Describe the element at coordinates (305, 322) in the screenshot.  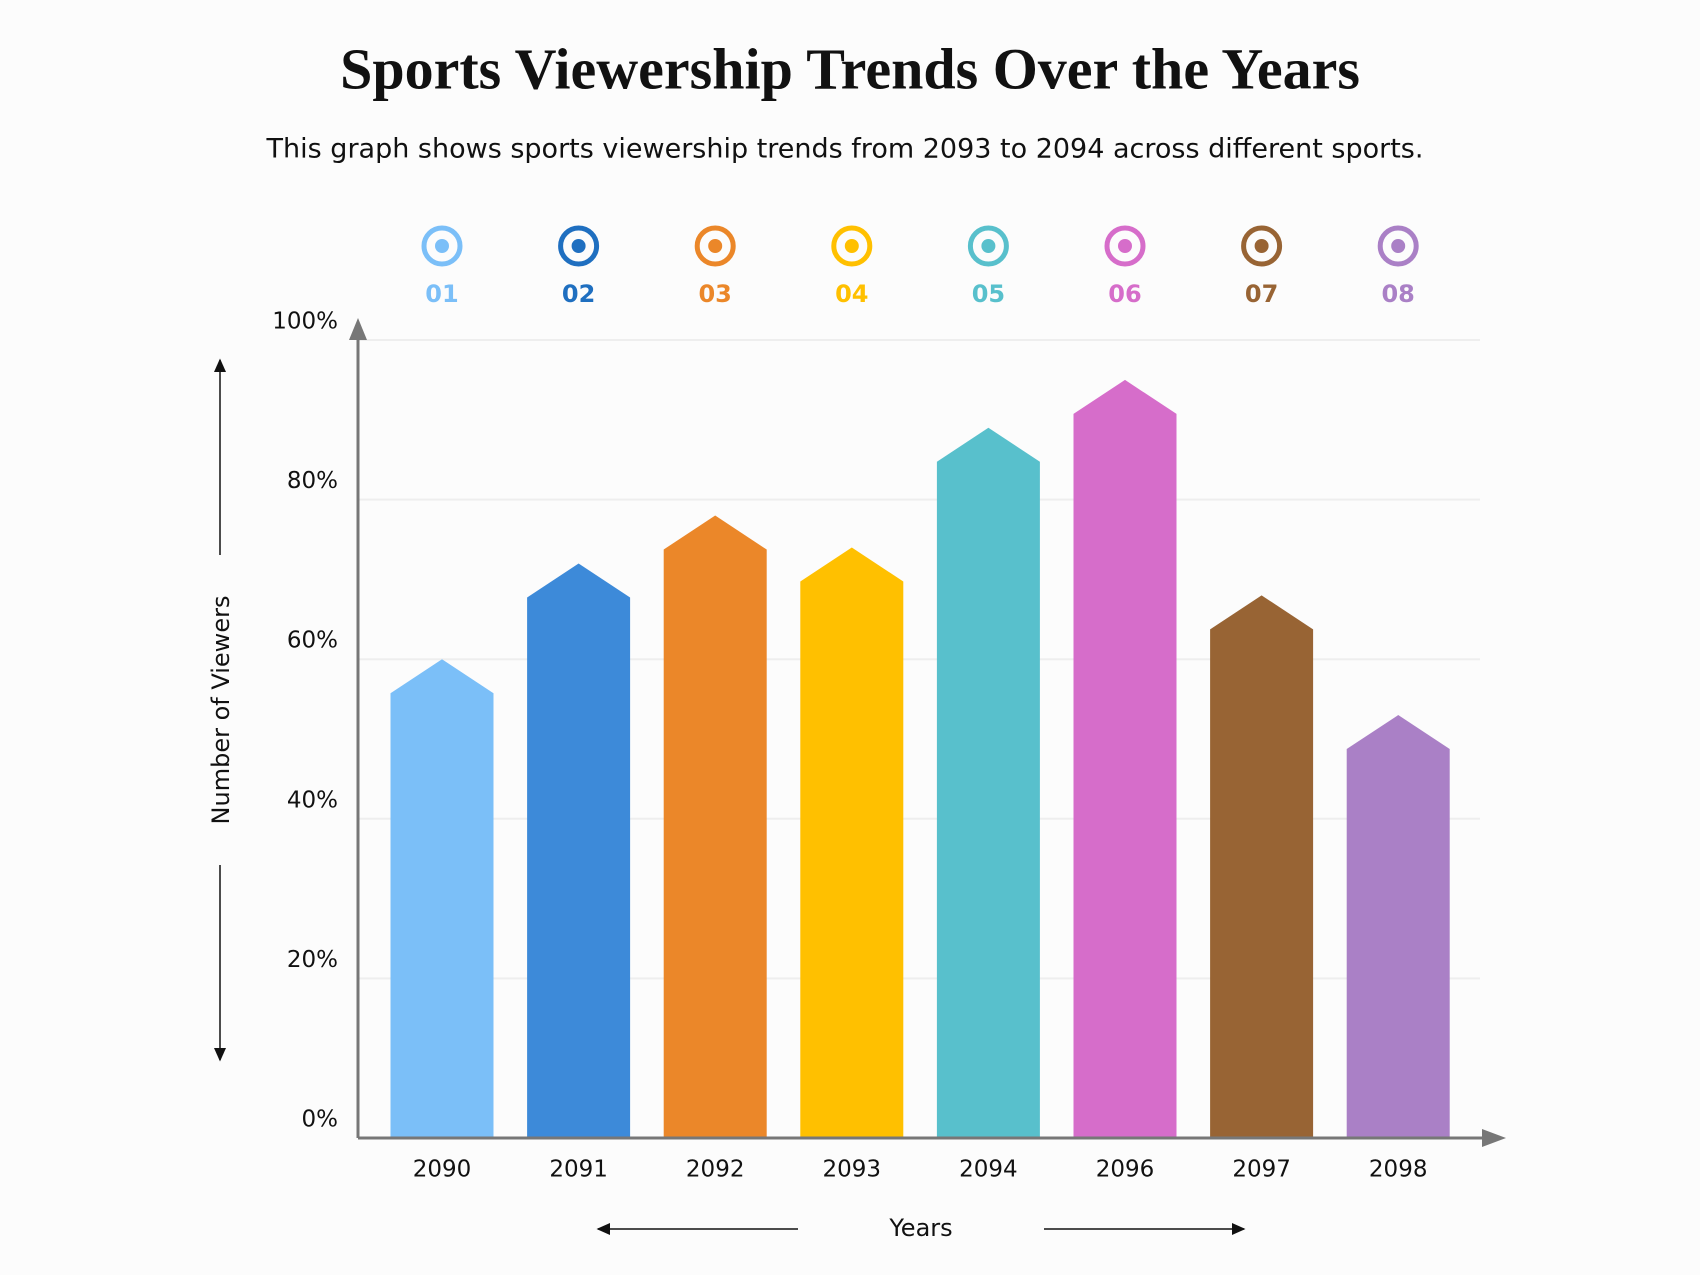
I see `y-tick-label: 100%` at that location.